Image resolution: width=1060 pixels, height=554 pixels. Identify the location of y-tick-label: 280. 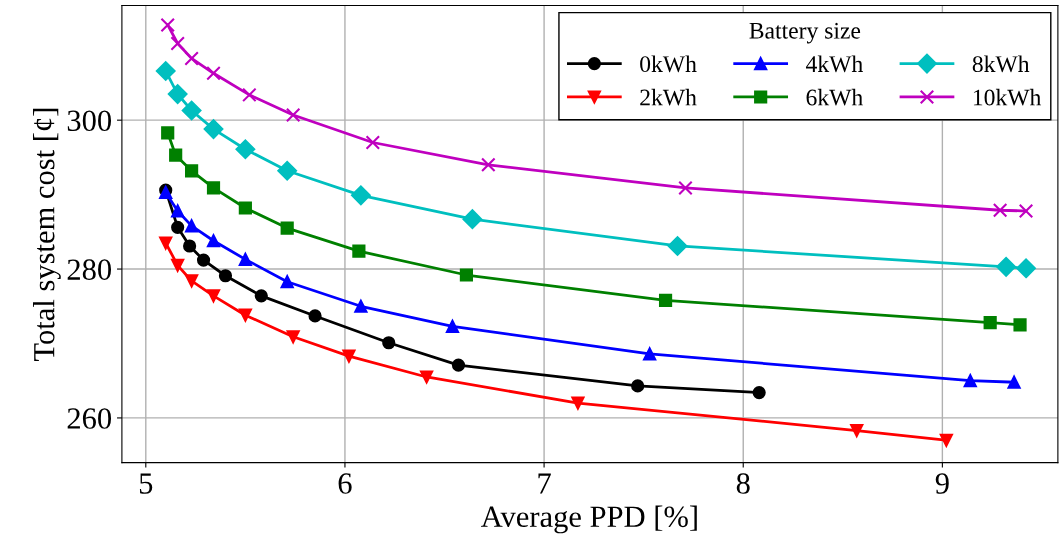
(89, 269).